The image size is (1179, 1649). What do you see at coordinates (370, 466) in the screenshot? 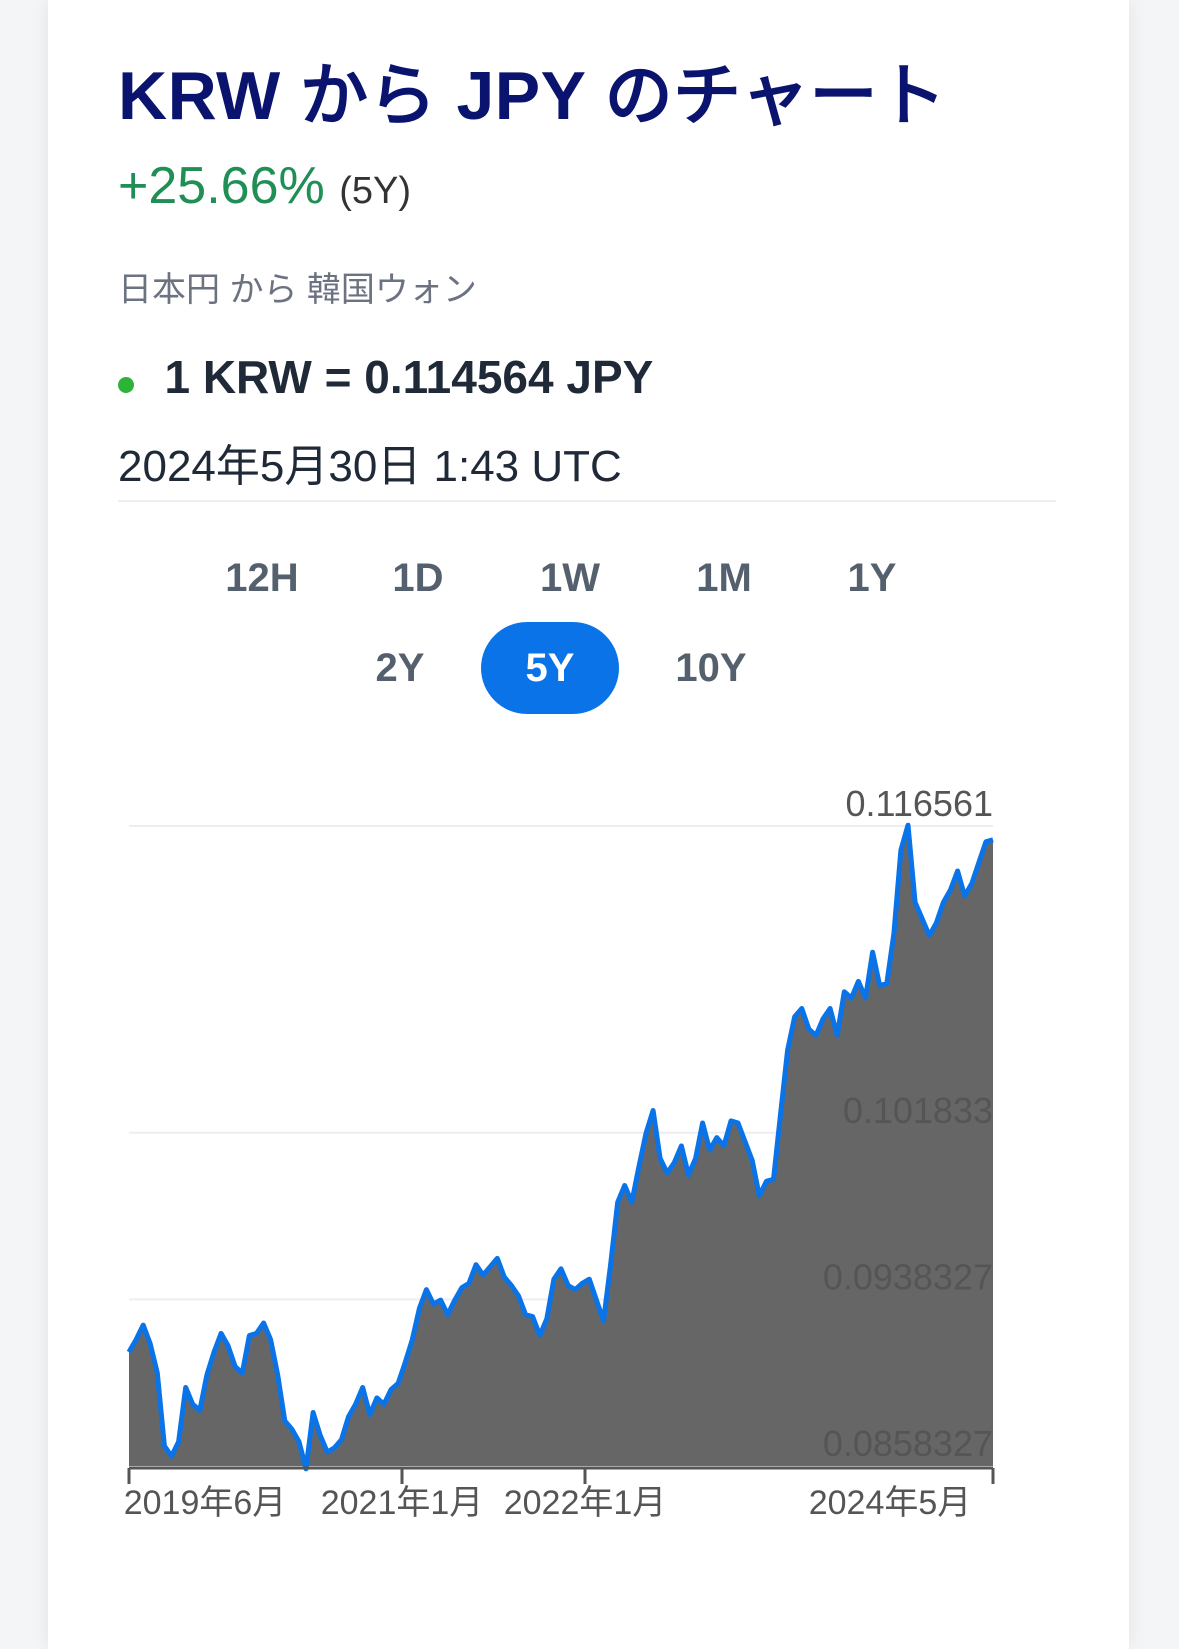
I see `rate-timestamp: 2024年5月30日 1:43 UTC` at bounding box center [370, 466].